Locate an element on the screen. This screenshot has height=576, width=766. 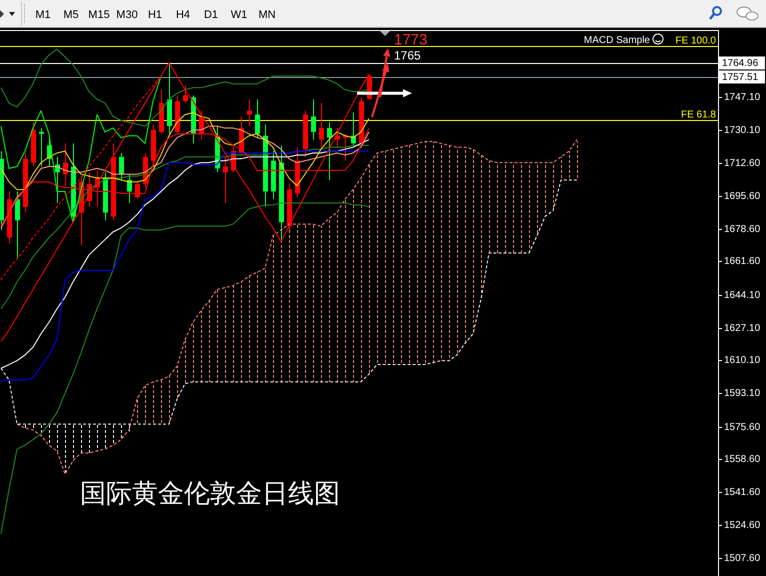
text: MACD Sample is located at coordinates (617, 40).